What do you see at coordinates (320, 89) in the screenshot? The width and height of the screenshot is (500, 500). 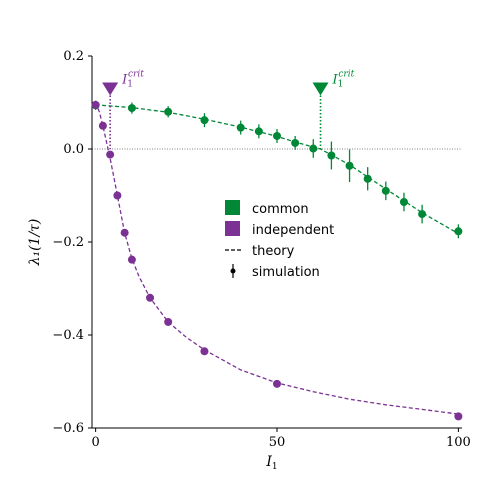 I see `common-critical-marker` at bounding box center [320, 89].